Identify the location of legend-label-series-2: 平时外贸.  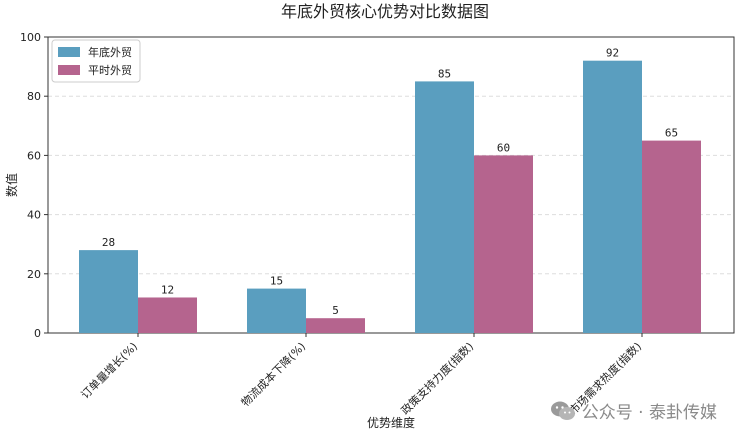
(110, 70).